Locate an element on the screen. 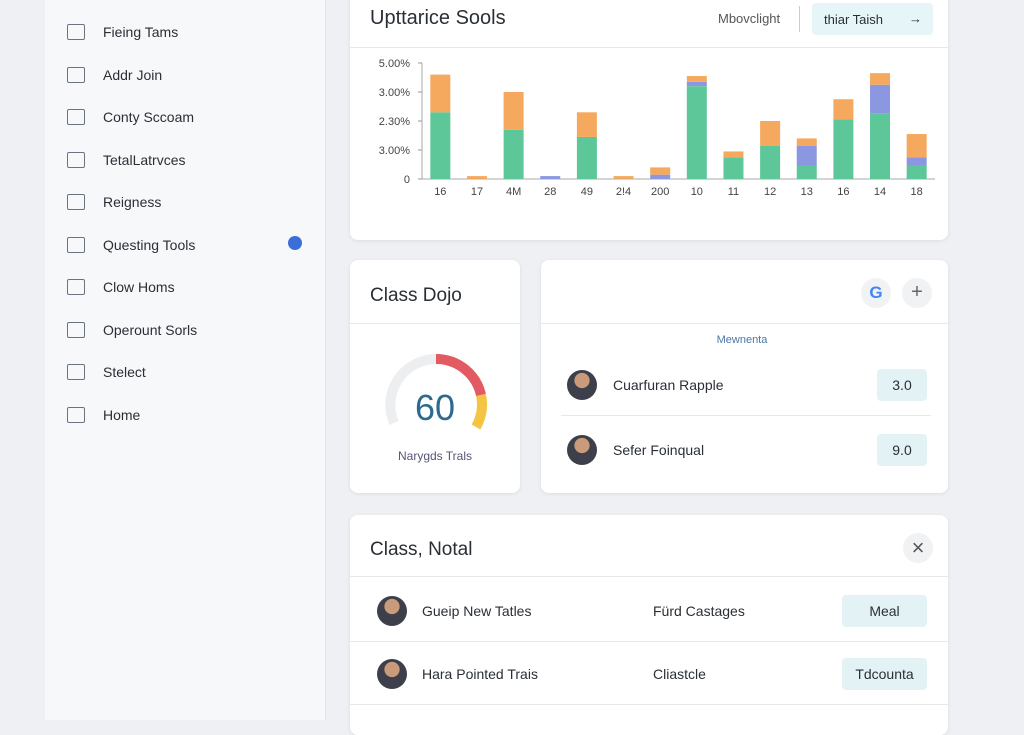 This screenshot has height=735, width=1024. x-tick-label: 14 is located at coordinates (880, 192).